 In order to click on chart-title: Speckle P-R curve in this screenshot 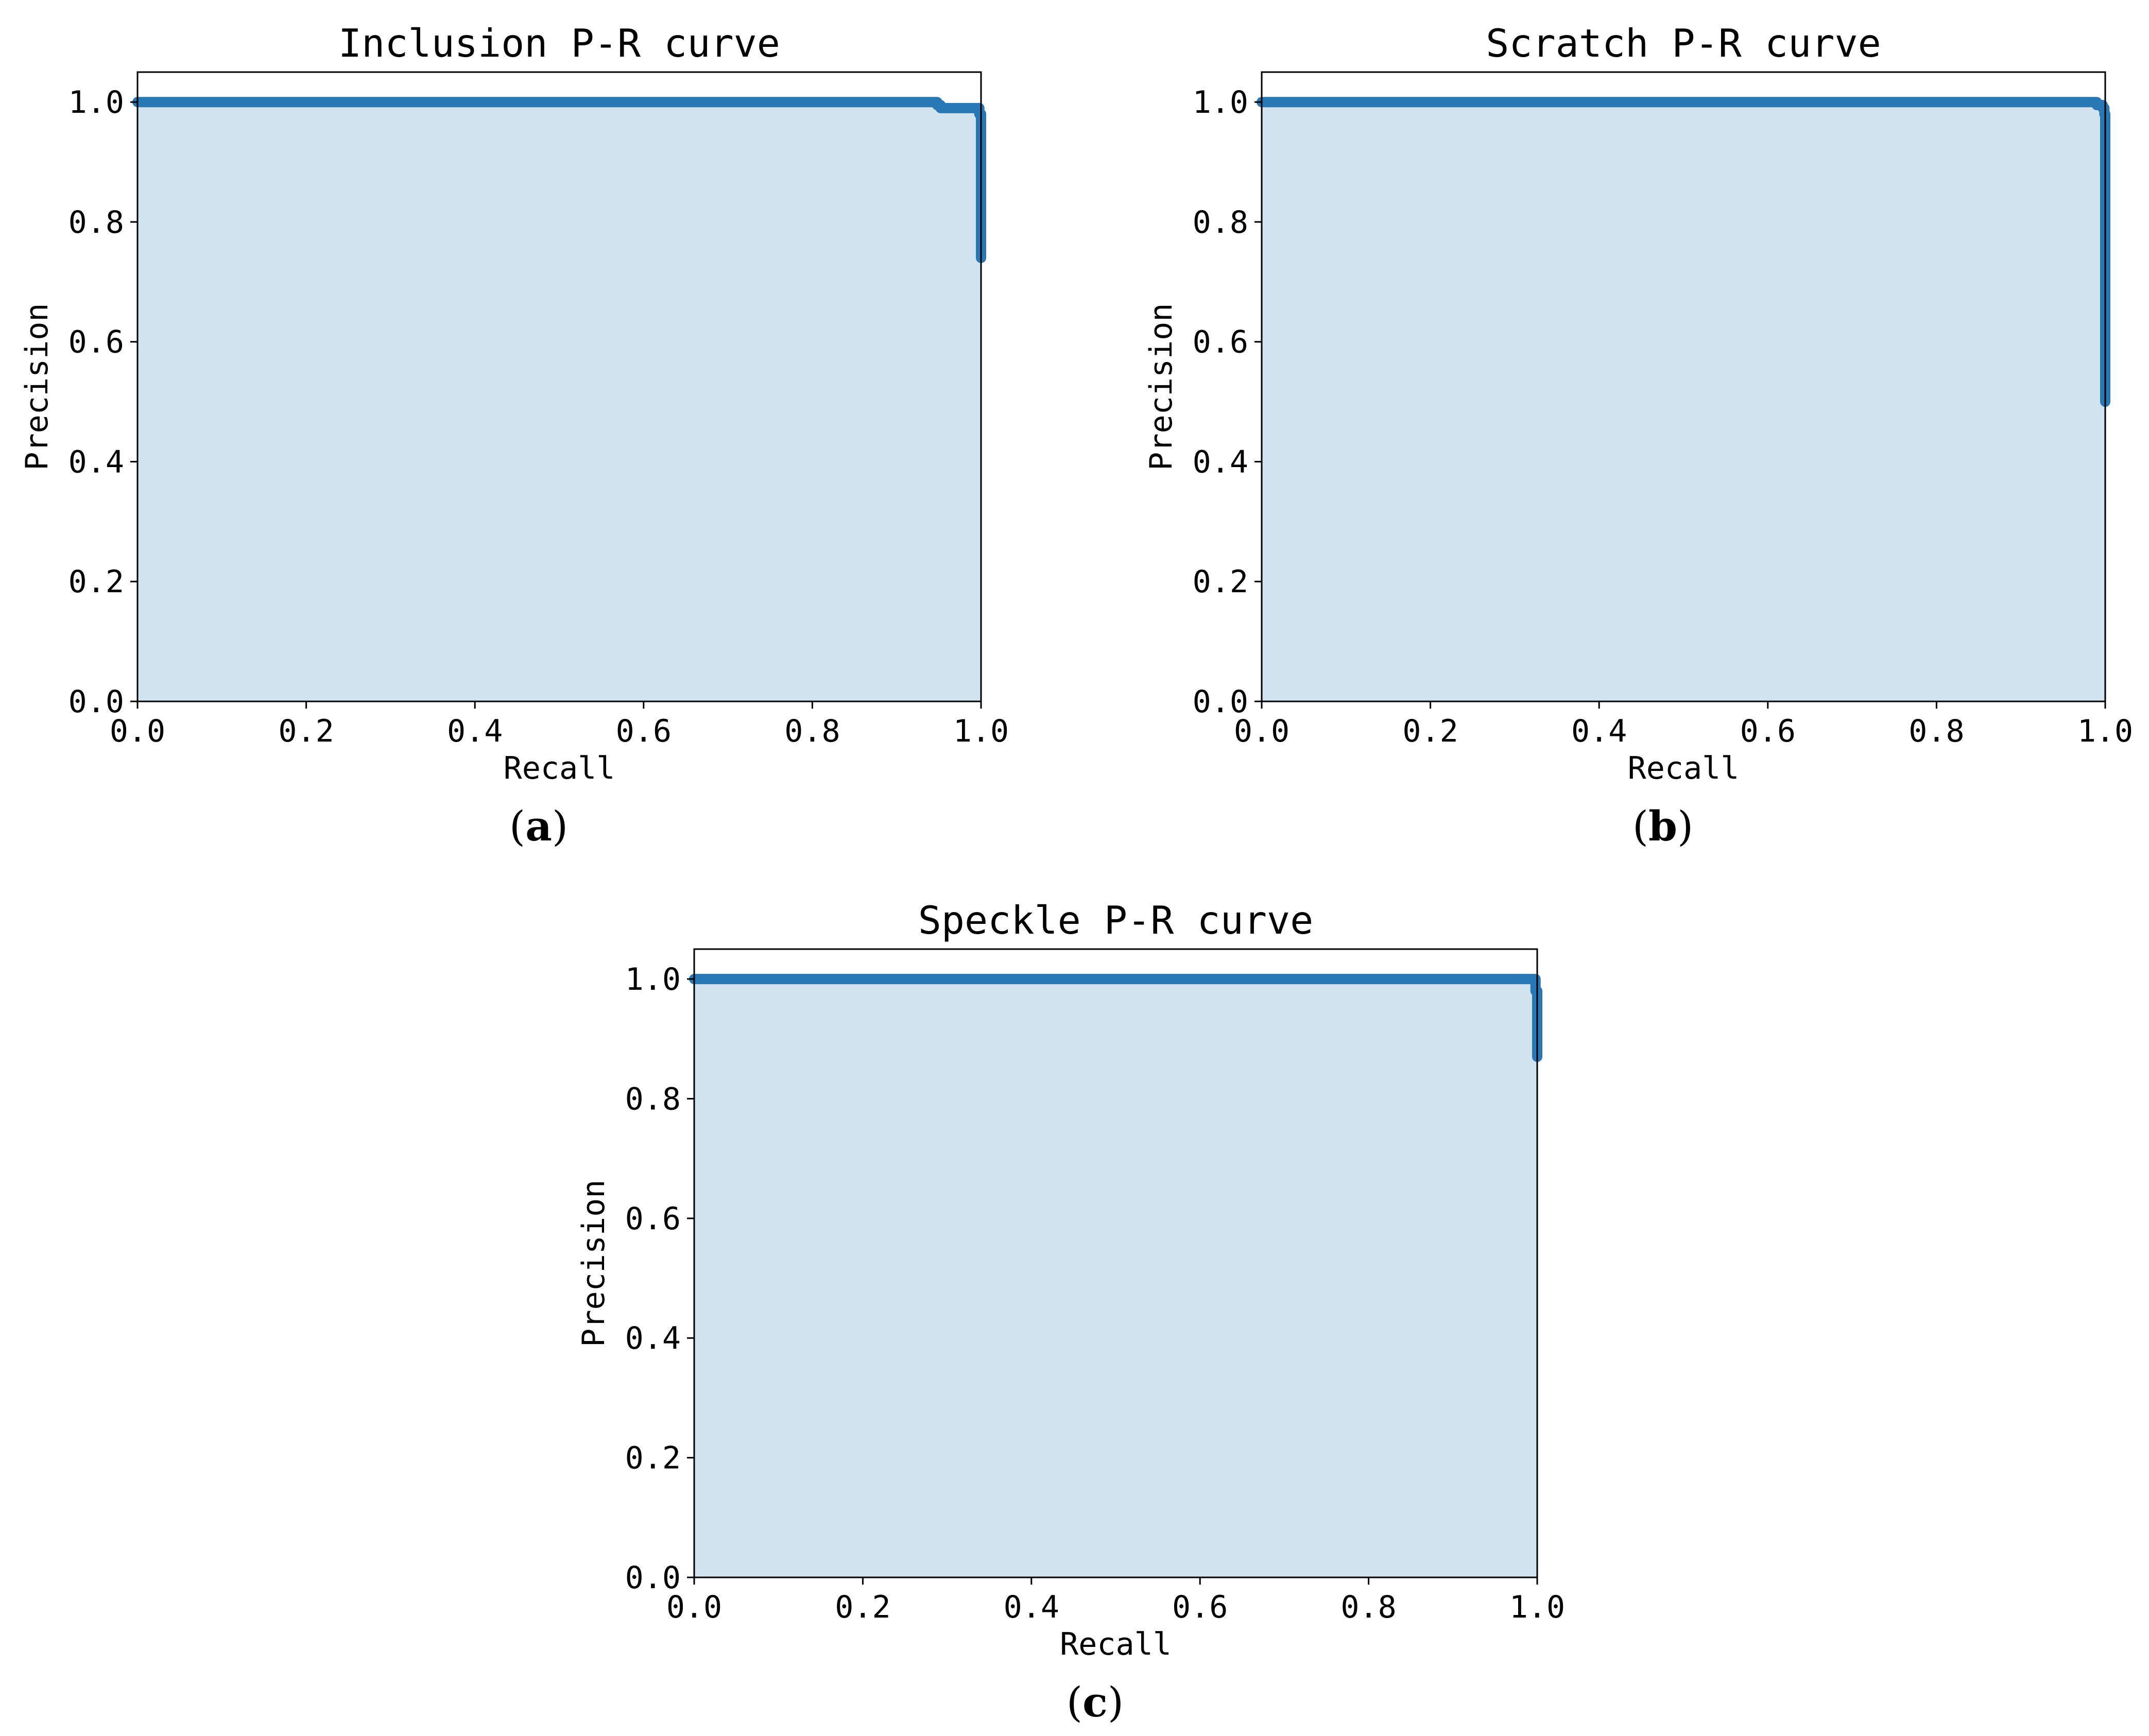, I will do `click(1116, 921)`.